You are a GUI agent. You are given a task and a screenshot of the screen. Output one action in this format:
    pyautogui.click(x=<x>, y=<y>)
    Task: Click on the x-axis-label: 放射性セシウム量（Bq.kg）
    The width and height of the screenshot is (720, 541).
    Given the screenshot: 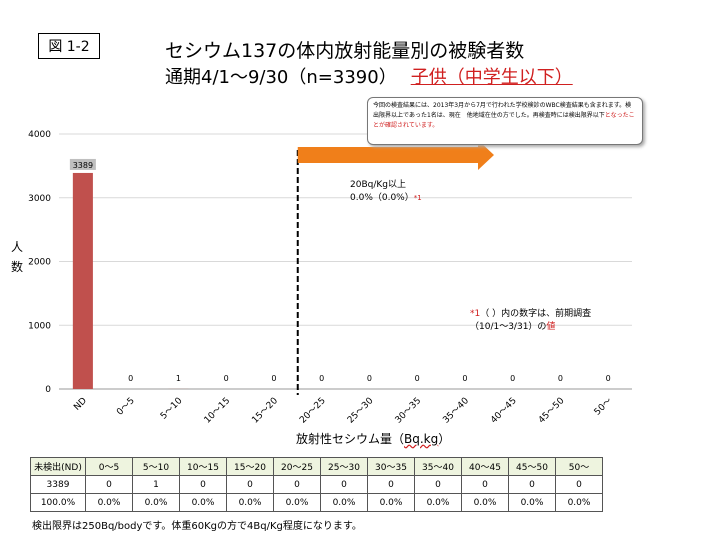 What is the action you would take?
    pyautogui.click(x=373, y=438)
    